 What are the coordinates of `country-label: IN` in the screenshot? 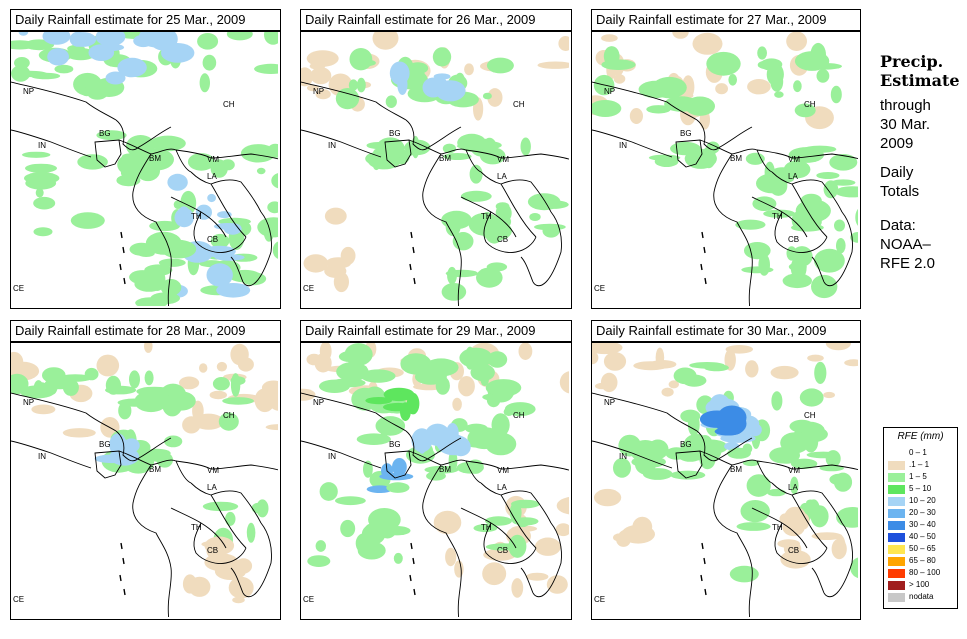 It's located at (332, 145).